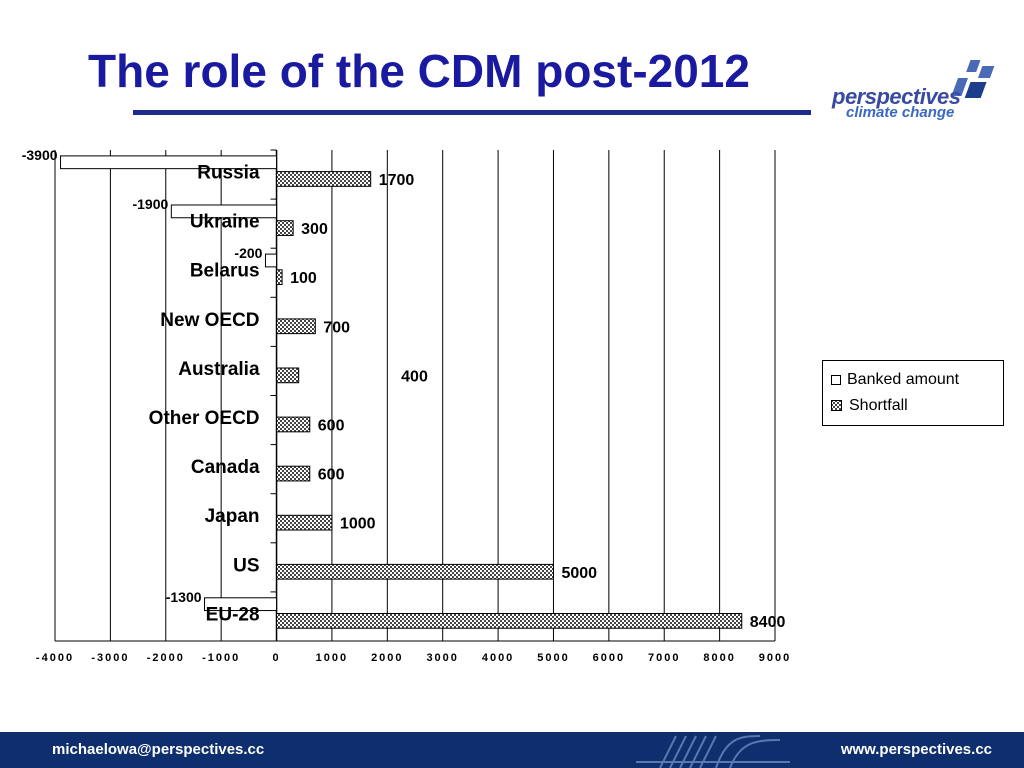 The width and height of the screenshot is (1024, 768). Describe the element at coordinates (836, 405) in the screenshot. I see `legend-swatch-shortfall` at that location.